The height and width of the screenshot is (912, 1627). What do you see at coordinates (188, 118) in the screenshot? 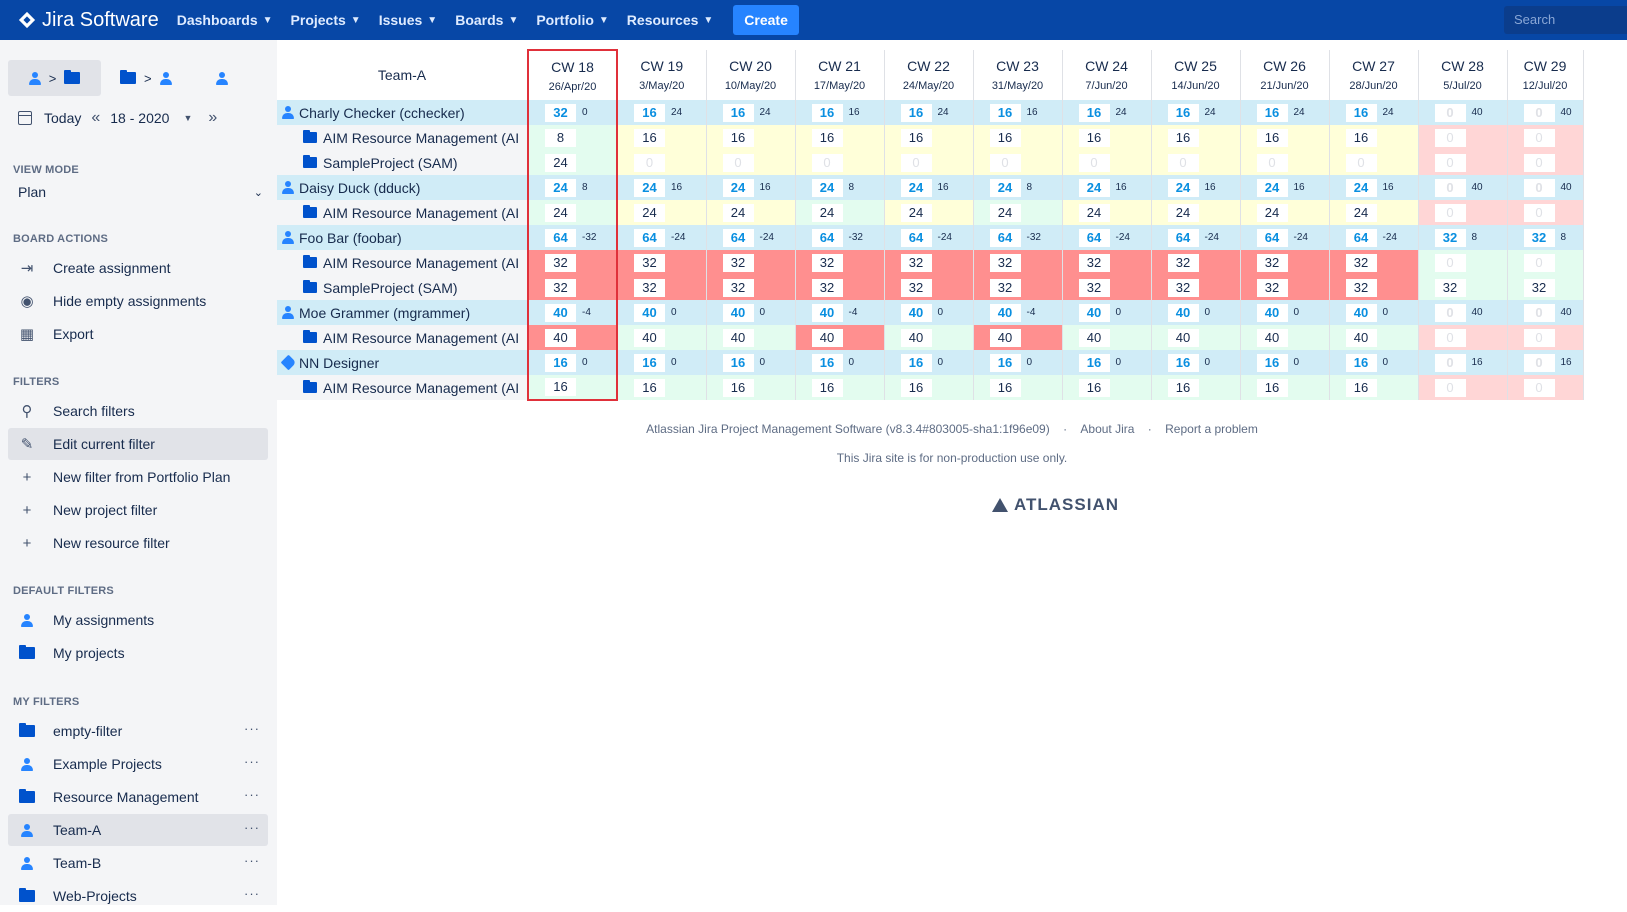
I see `caret-down-icon: ▼` at bounding box center [188, 118].